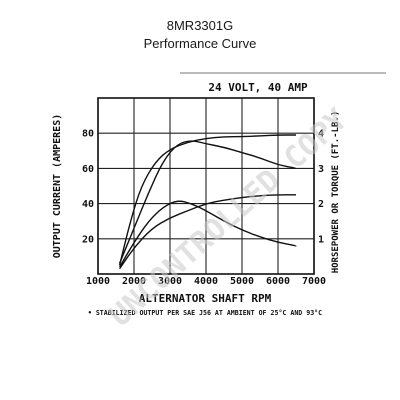  What do you see at coordinates (242, 281) in the screenshot?
I see `x-tick-label: 5000` at bounding box center [242, 281].